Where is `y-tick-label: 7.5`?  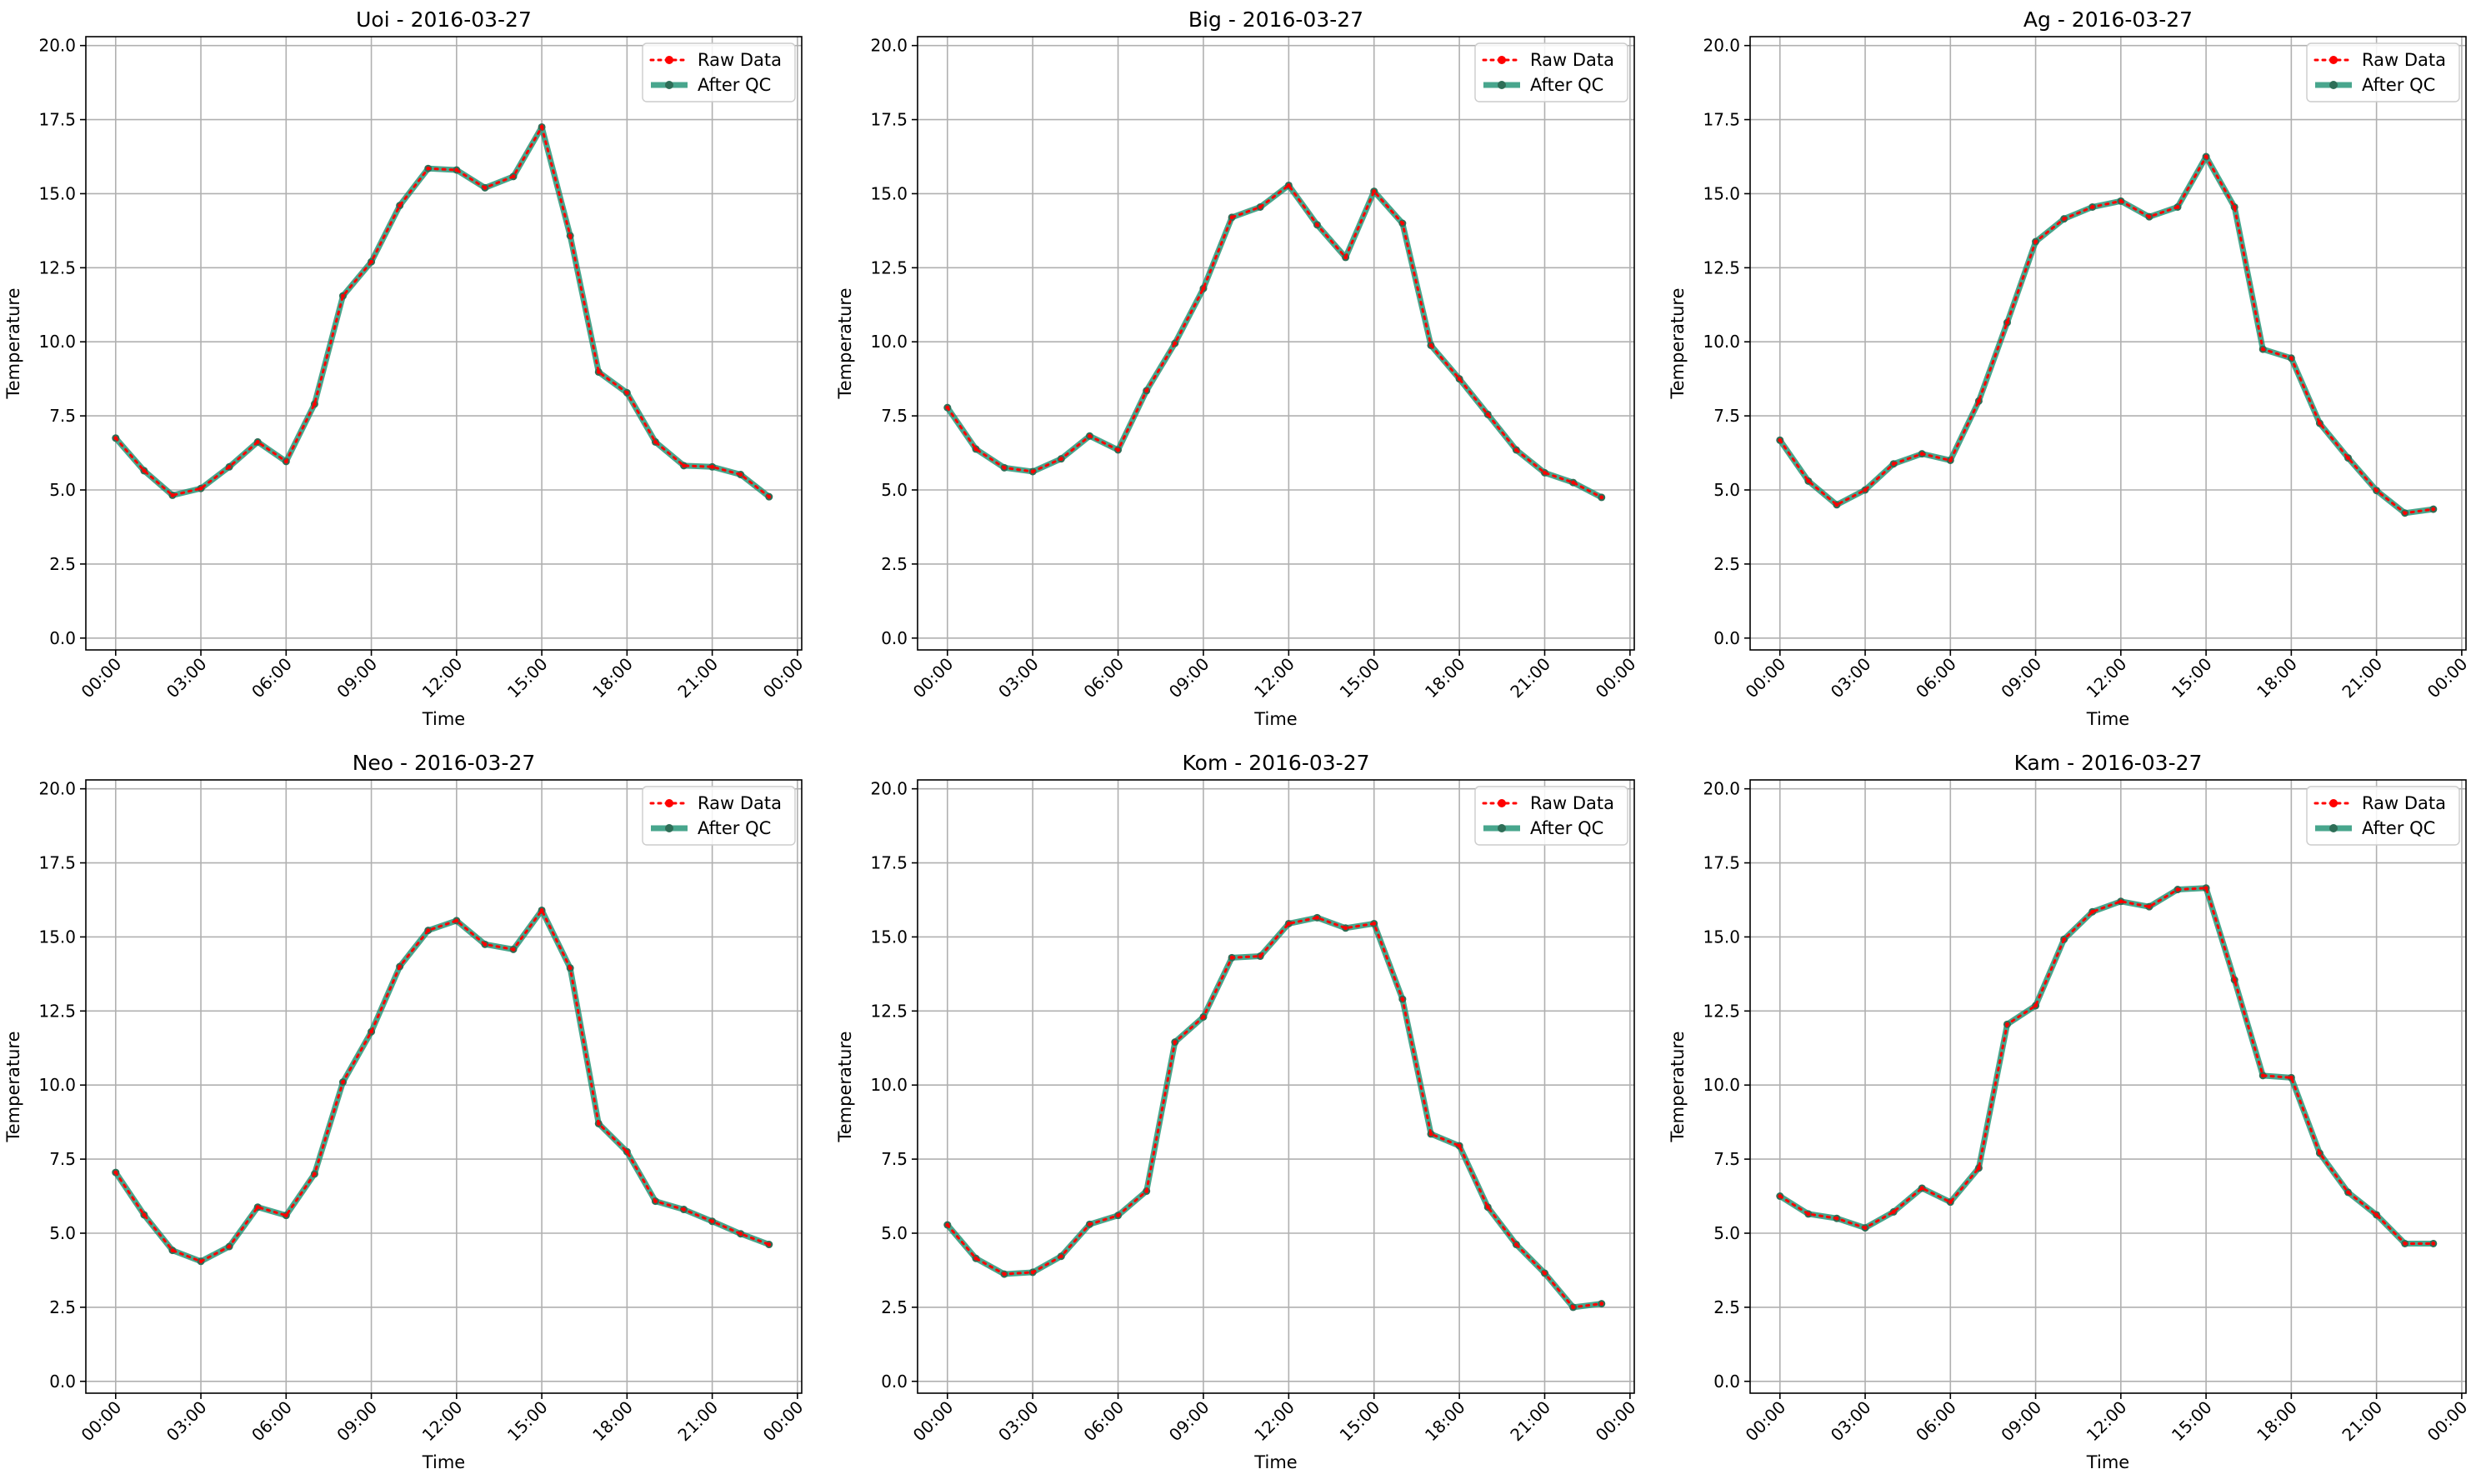 y-tick-label: 7.5 is located at coordinates (894, 1159).